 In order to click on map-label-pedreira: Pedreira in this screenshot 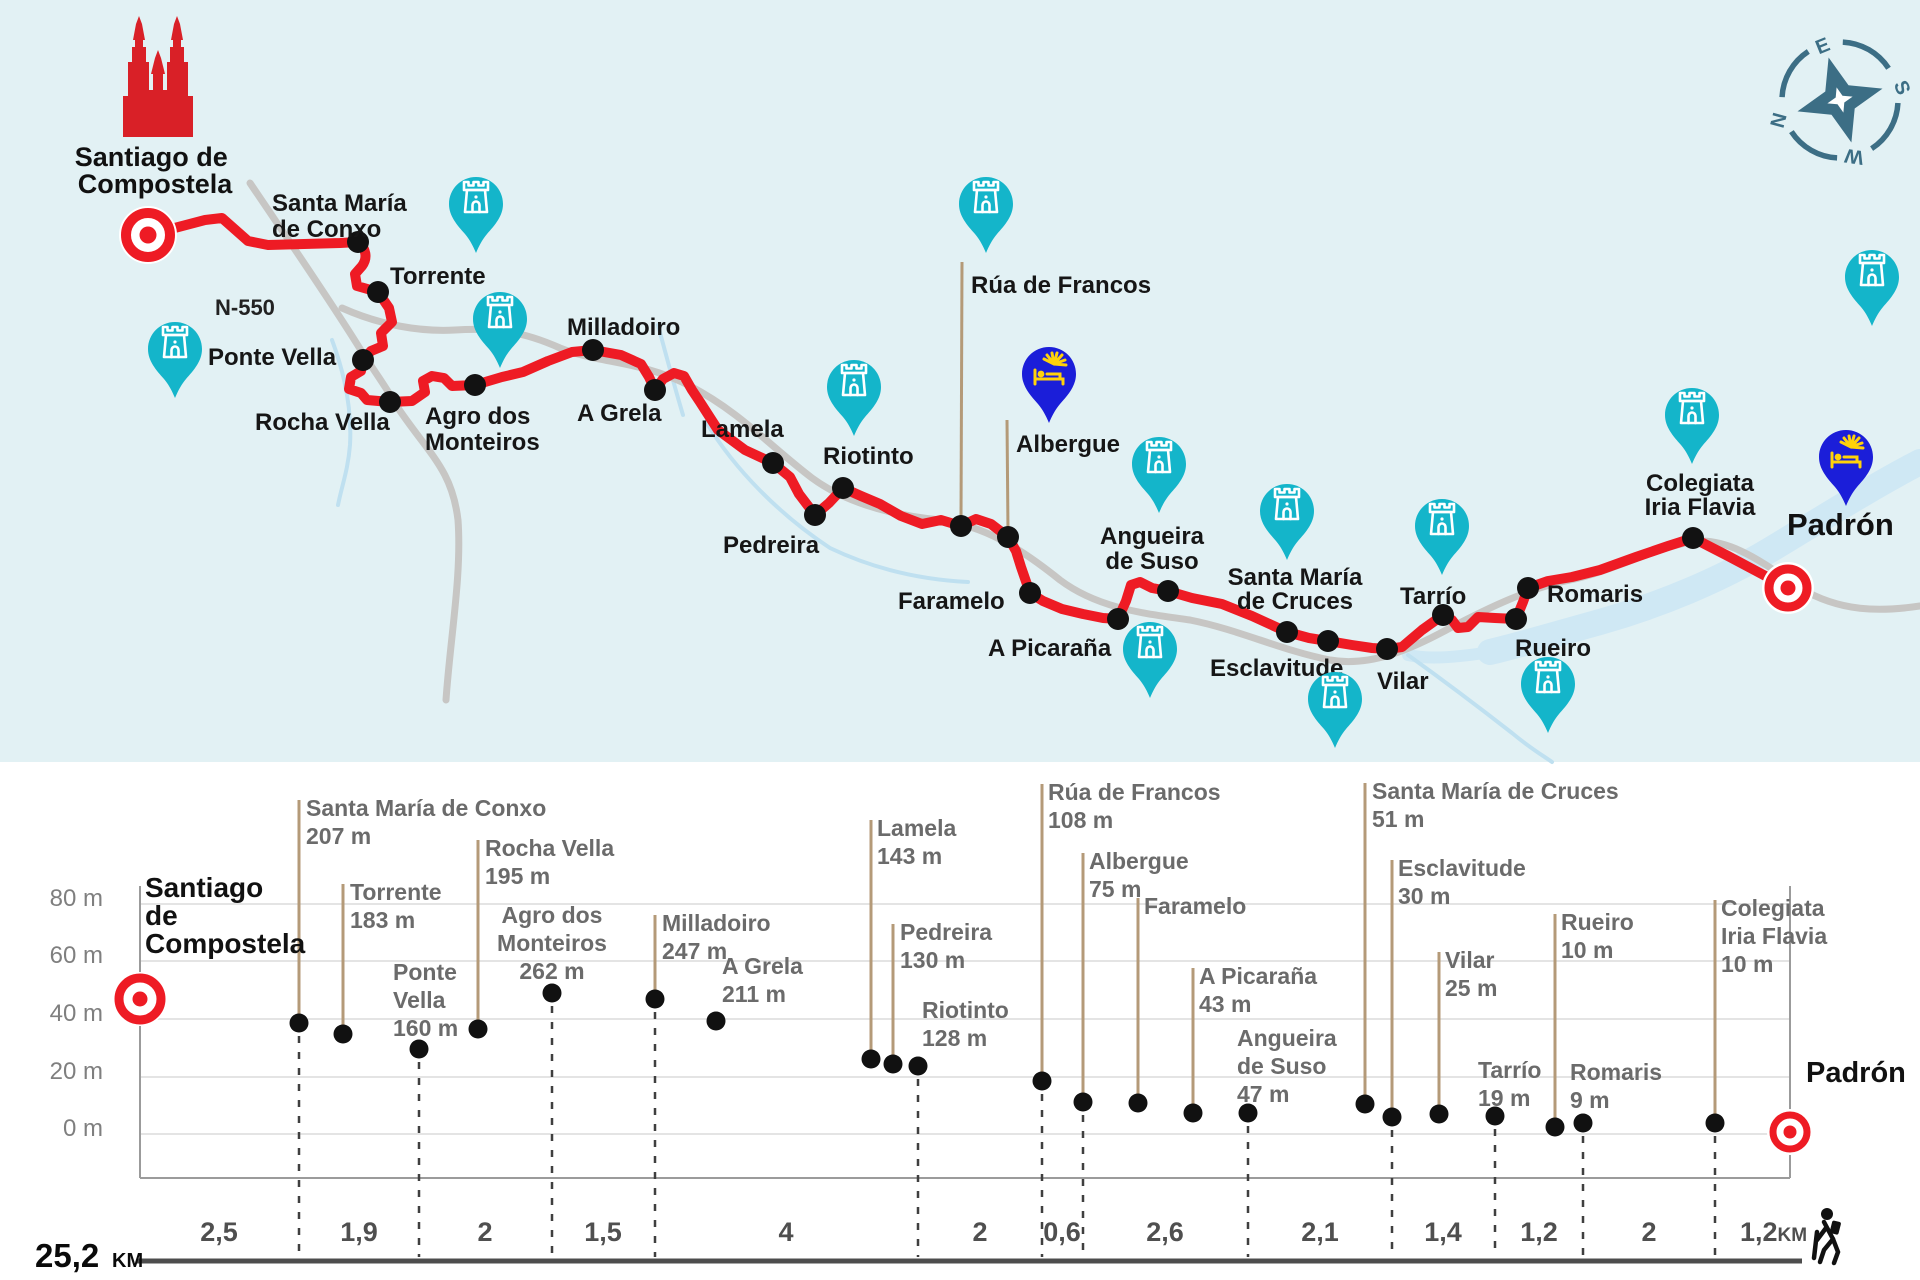, I will do `click(771, 545)`.